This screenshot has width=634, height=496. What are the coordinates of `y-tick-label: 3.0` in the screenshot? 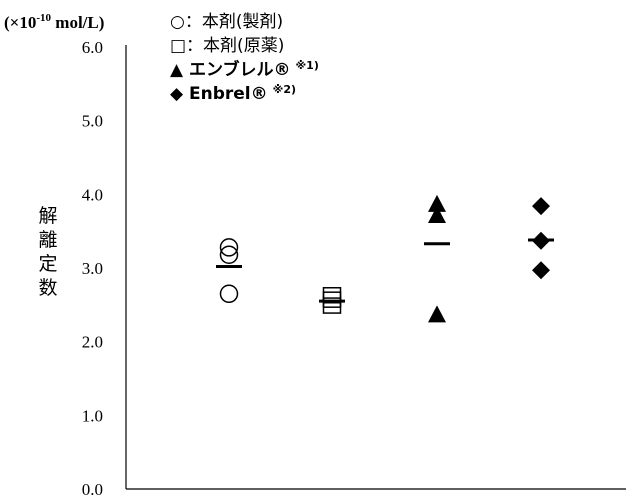 It's located at (92, 268).